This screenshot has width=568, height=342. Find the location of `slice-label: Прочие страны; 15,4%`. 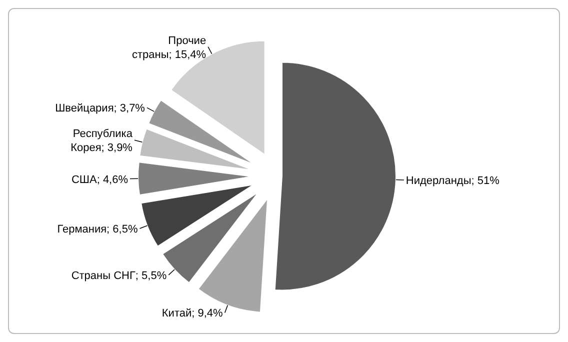

slice-label: Прочие страны; 15,4% is located at coordinates (169, 47).